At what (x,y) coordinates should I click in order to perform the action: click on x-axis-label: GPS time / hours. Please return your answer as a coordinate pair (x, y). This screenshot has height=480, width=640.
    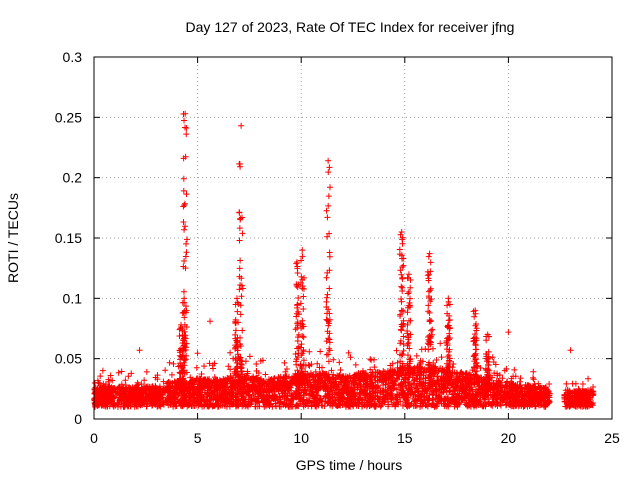
    Looking at the image, I should click on (349, 465).